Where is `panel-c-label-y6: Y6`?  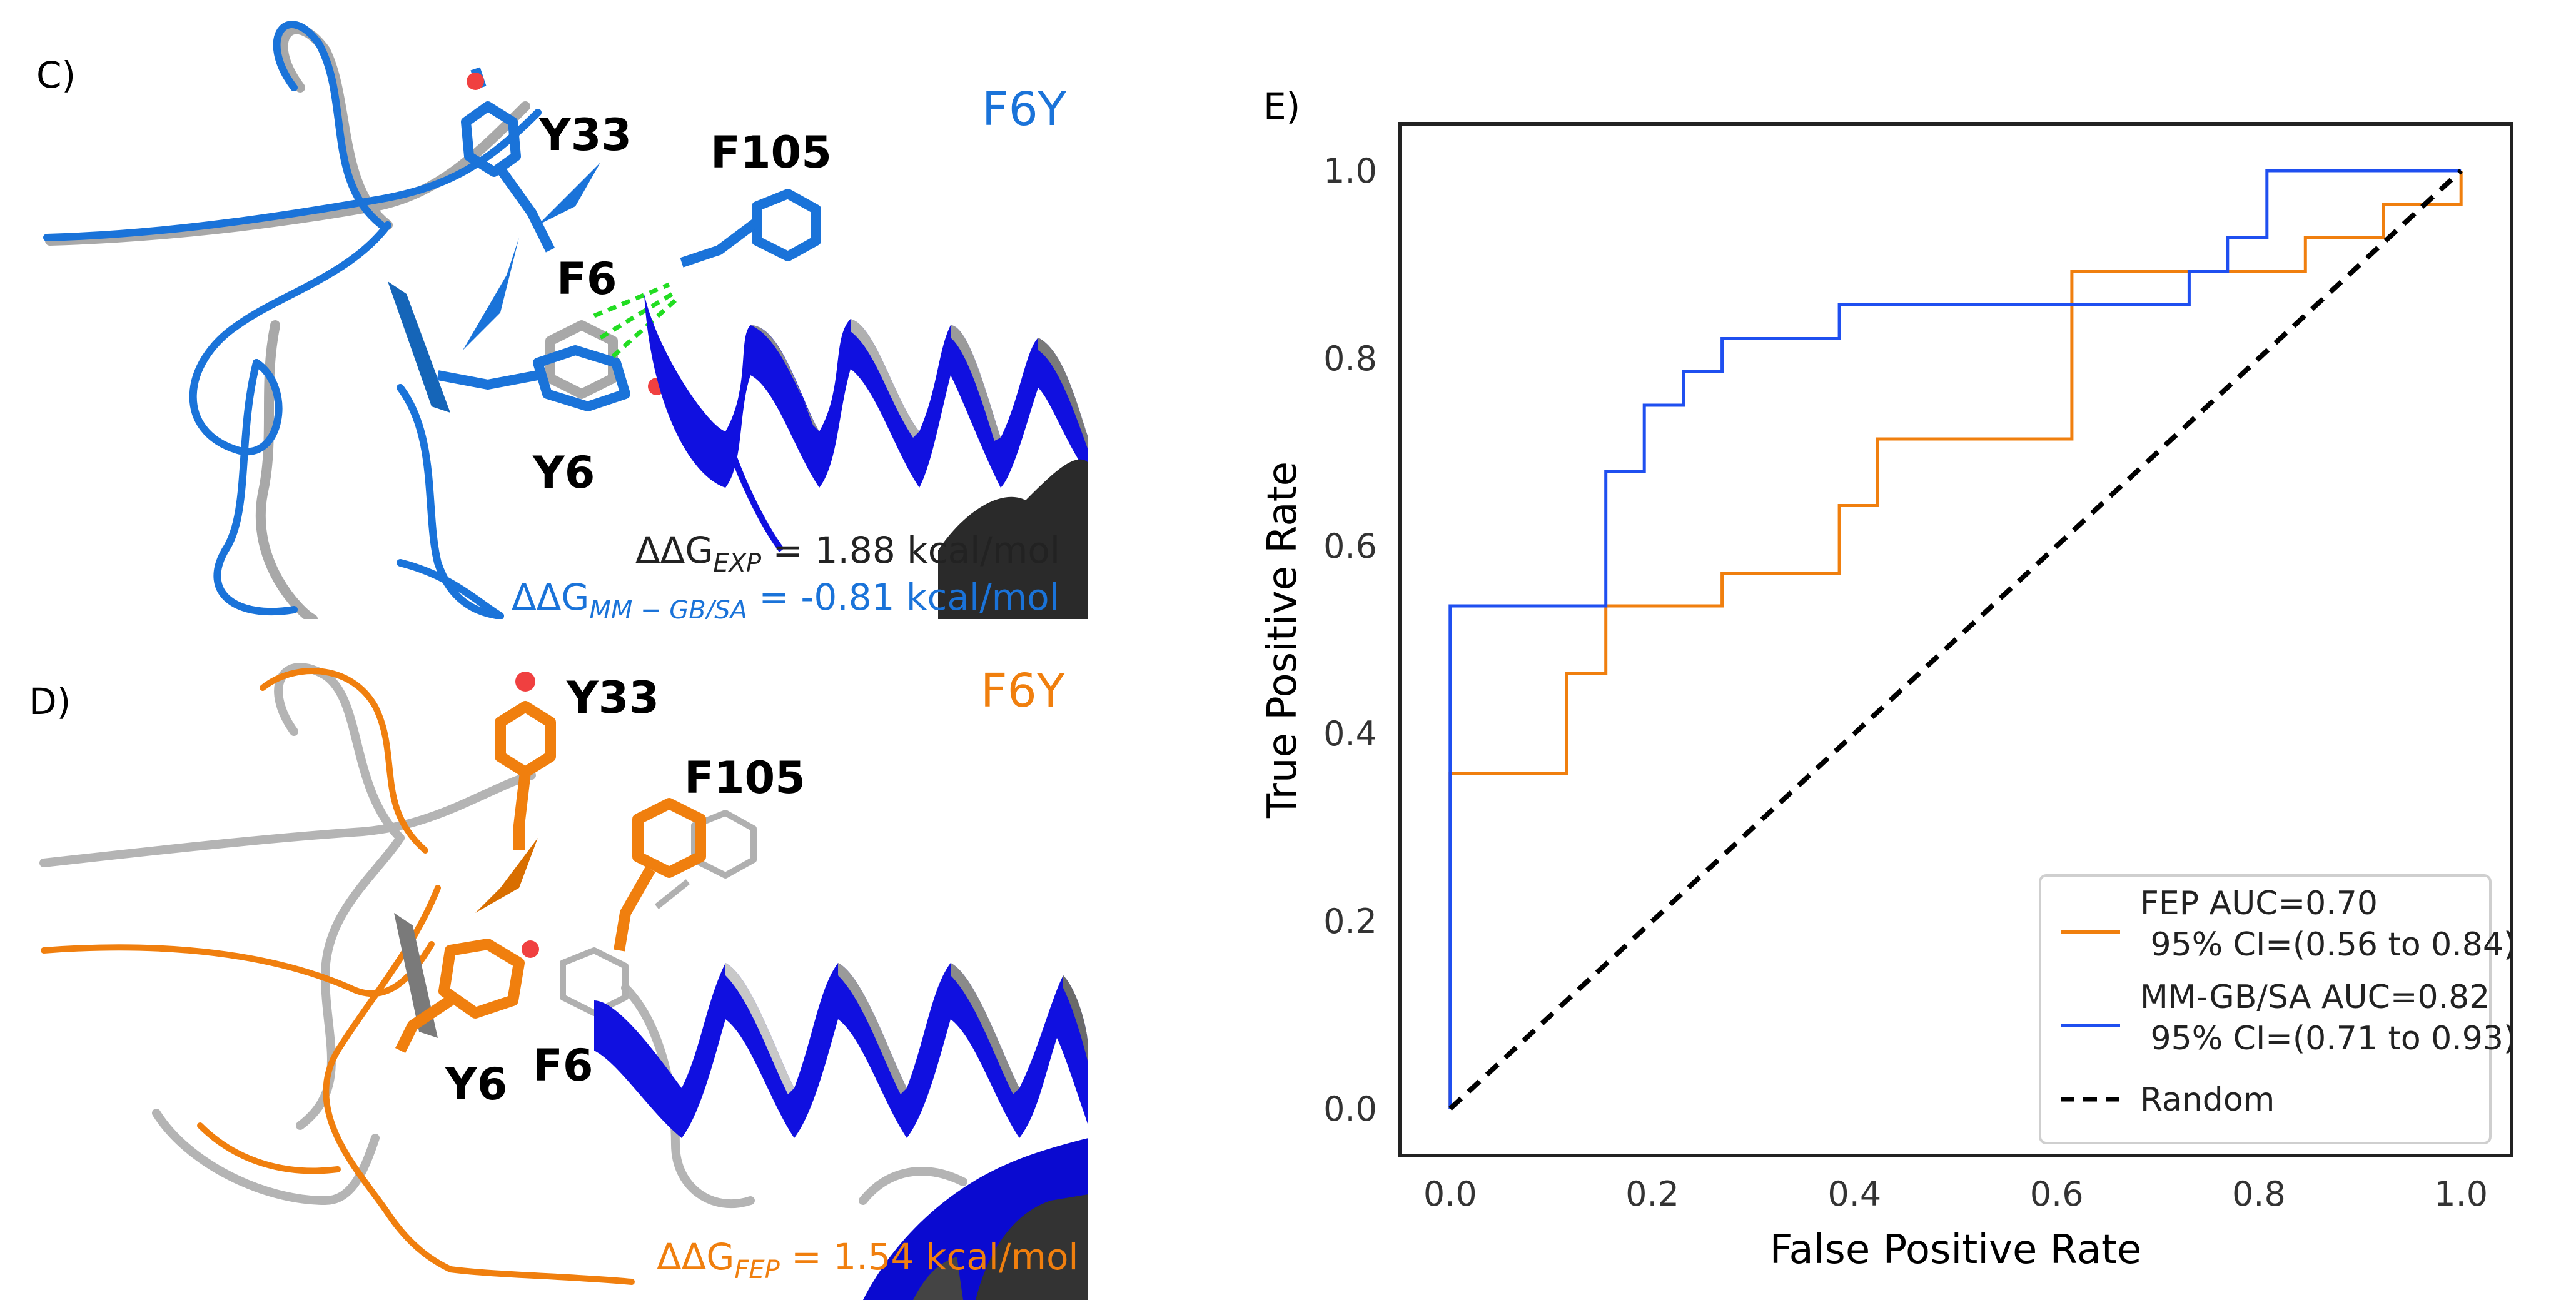 panel-c-label-y6: Y6 is located at coordinates (563, 472).